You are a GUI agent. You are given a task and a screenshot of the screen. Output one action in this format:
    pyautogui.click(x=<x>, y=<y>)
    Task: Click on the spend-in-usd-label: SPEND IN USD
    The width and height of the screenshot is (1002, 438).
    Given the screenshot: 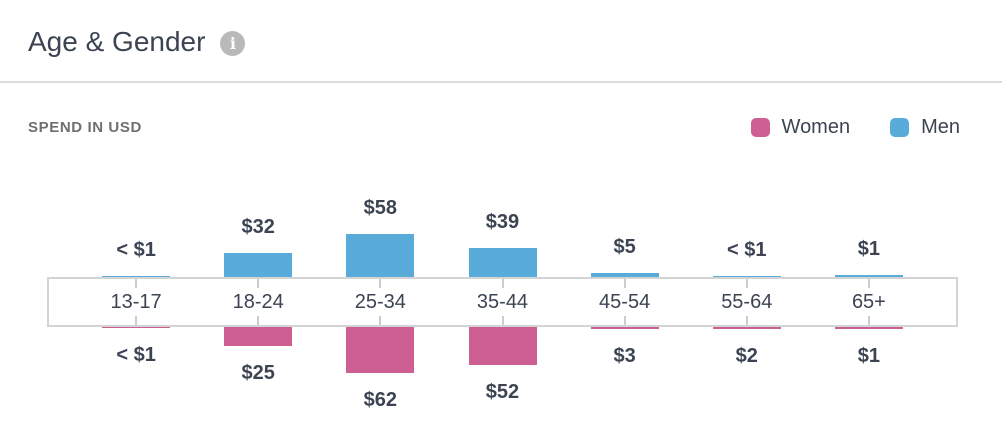 What is the action you would take?
    pyautogui.click(x=85, y=127)
    